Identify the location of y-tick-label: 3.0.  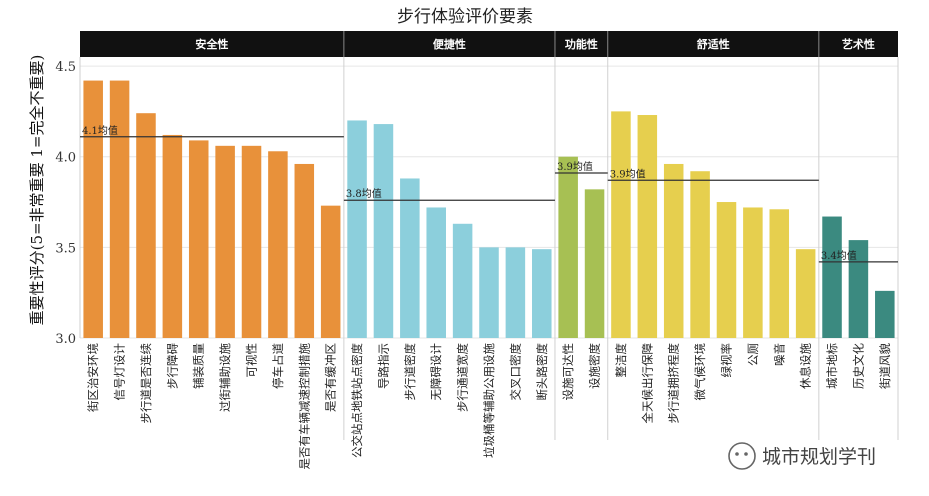
(65, 339).